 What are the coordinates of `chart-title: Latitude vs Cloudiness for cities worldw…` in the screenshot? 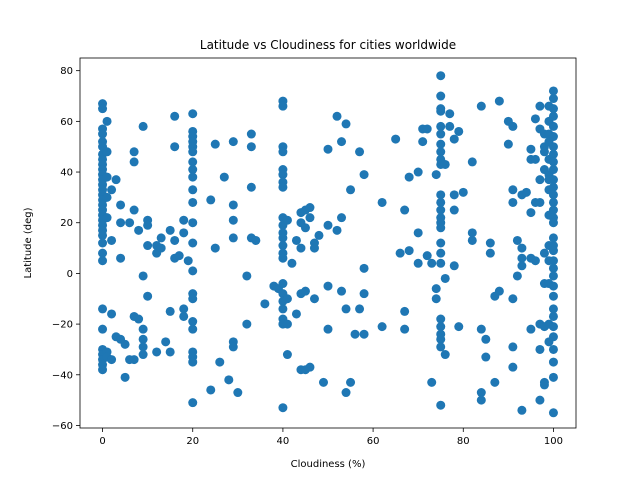 It's located at (328, 45).